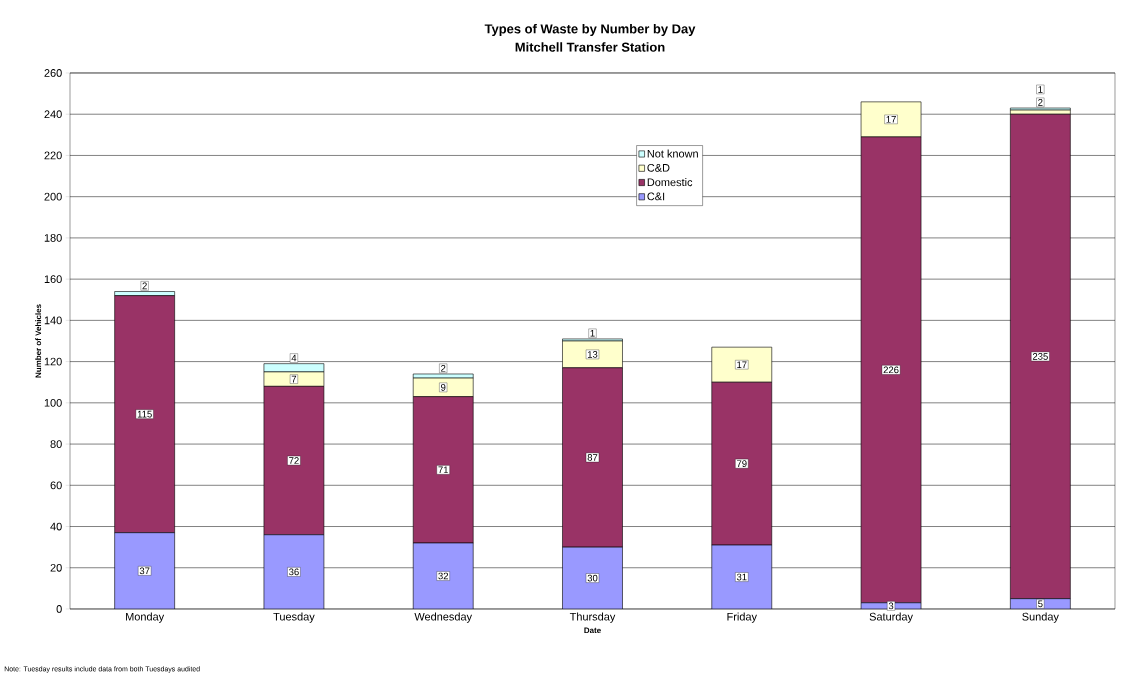  I want to click on legend-label: C&I, so click(656, 196).